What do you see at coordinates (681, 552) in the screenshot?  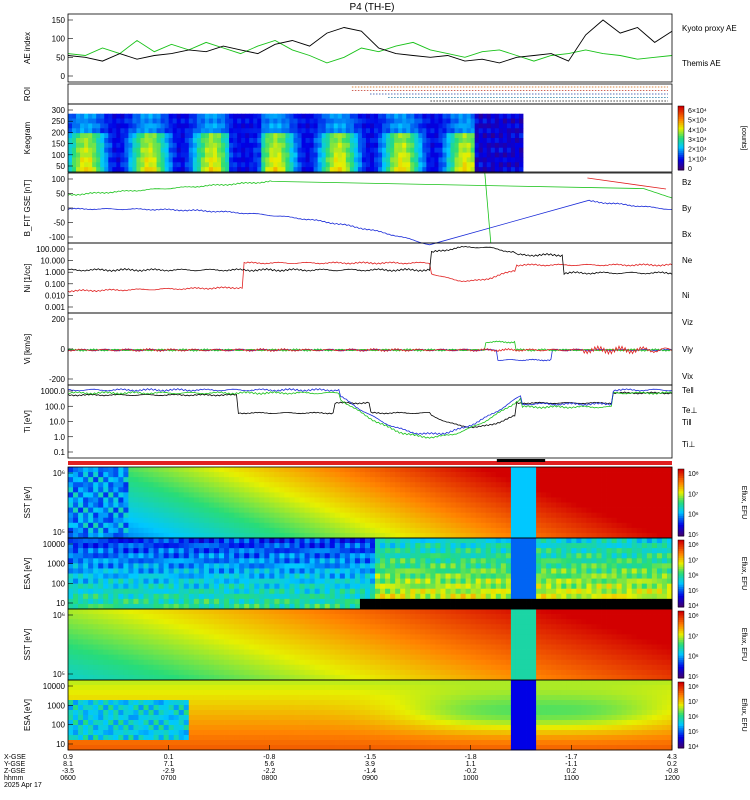 I see `esa_e-colorbar-cell` at bounding box center [681, 552].